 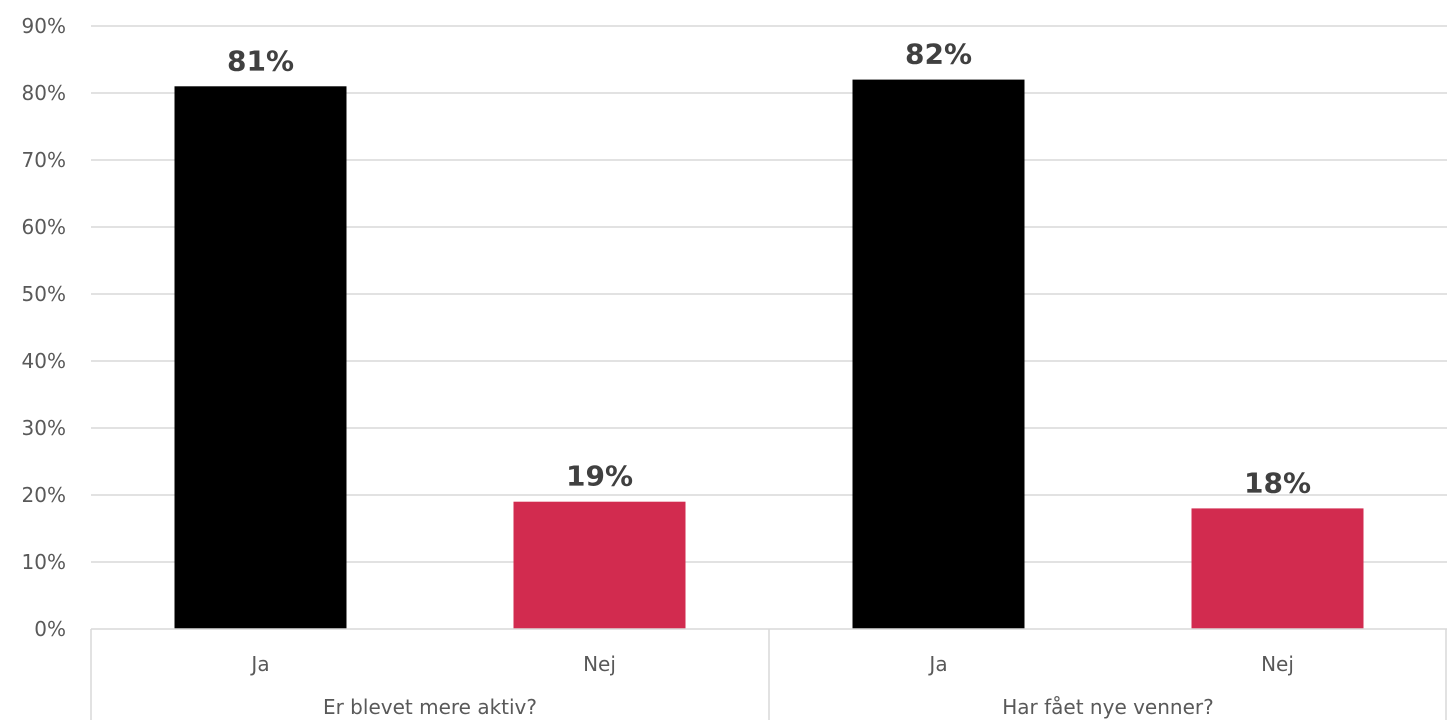 What do you see at coordinates (44, 160) in the screenshot?
I see `y-tick-label: 70%` at bounding box center [44, 160].